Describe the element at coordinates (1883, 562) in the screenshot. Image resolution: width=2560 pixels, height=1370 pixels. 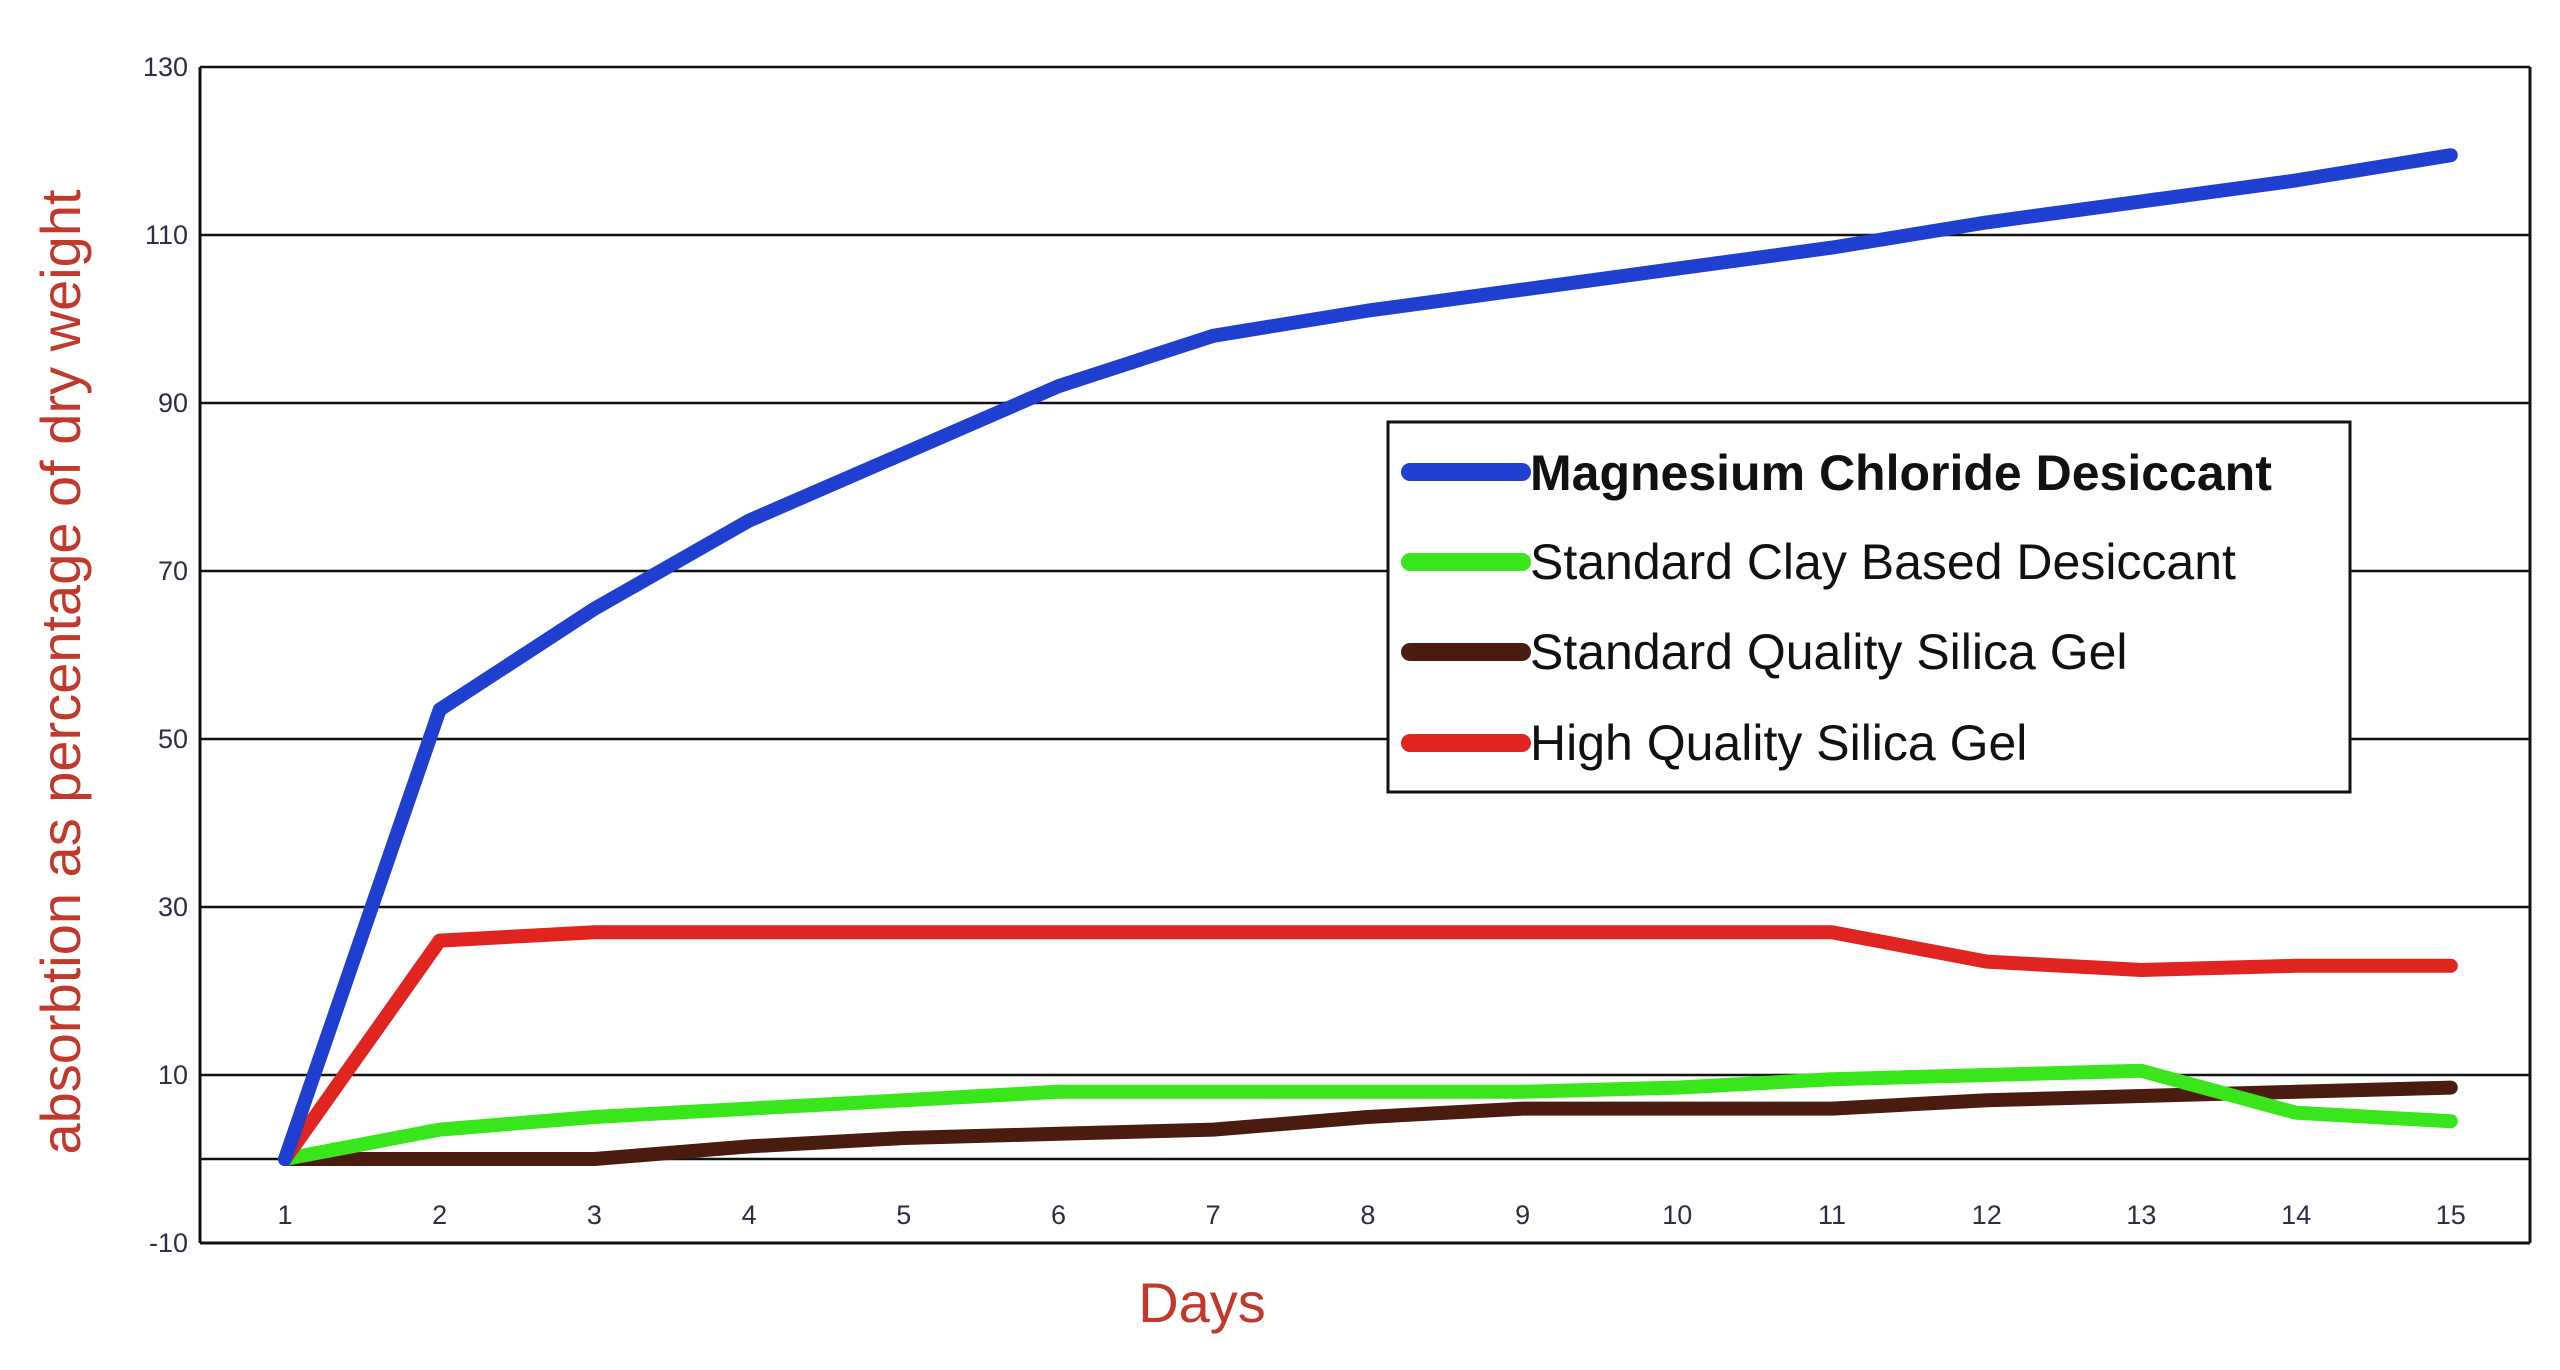
I see `legend-label-clay: Standard Clay Based Desiccant` at that location.